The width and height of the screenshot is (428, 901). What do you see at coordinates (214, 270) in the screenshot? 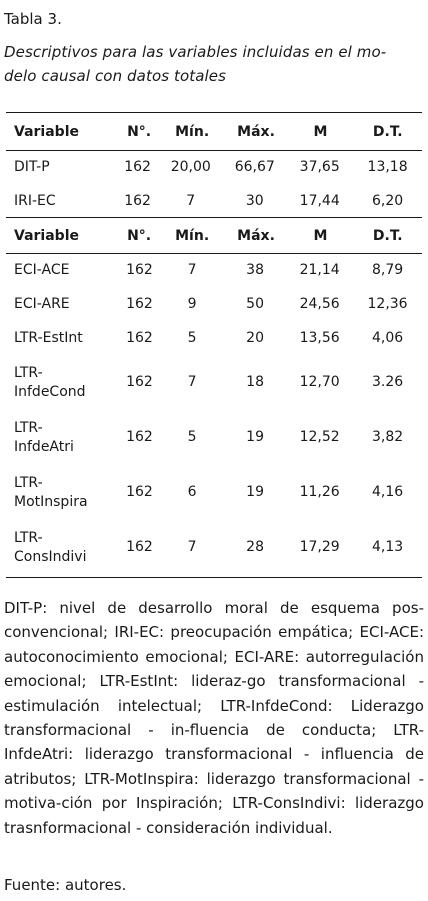
I see `table-row: ECI-ACE 162 7 38 21,14 8,79` at bounding box center [214, 270].